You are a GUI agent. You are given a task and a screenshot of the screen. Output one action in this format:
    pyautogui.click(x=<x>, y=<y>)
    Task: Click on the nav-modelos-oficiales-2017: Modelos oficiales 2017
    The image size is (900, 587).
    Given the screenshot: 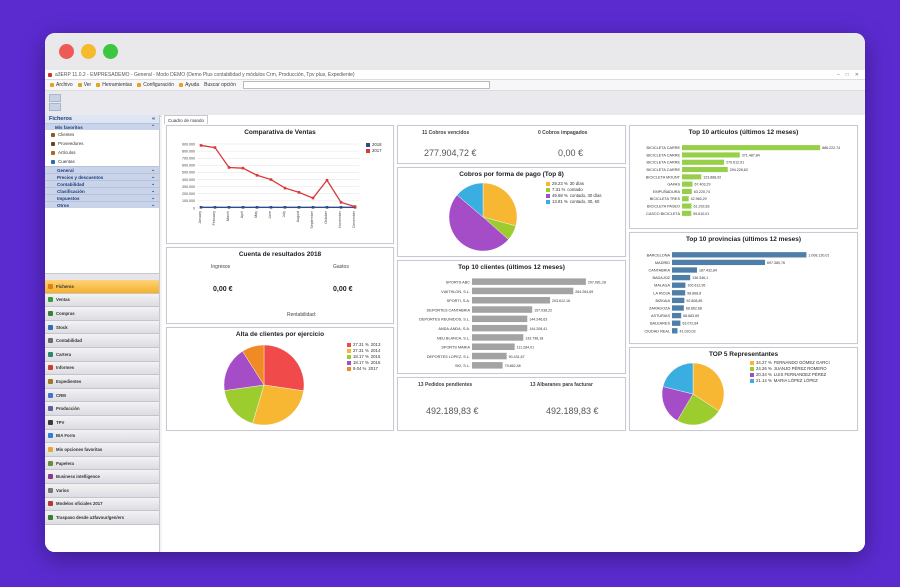 What is the action you would take?
    pyautogui.click(x=102, y=504)
    